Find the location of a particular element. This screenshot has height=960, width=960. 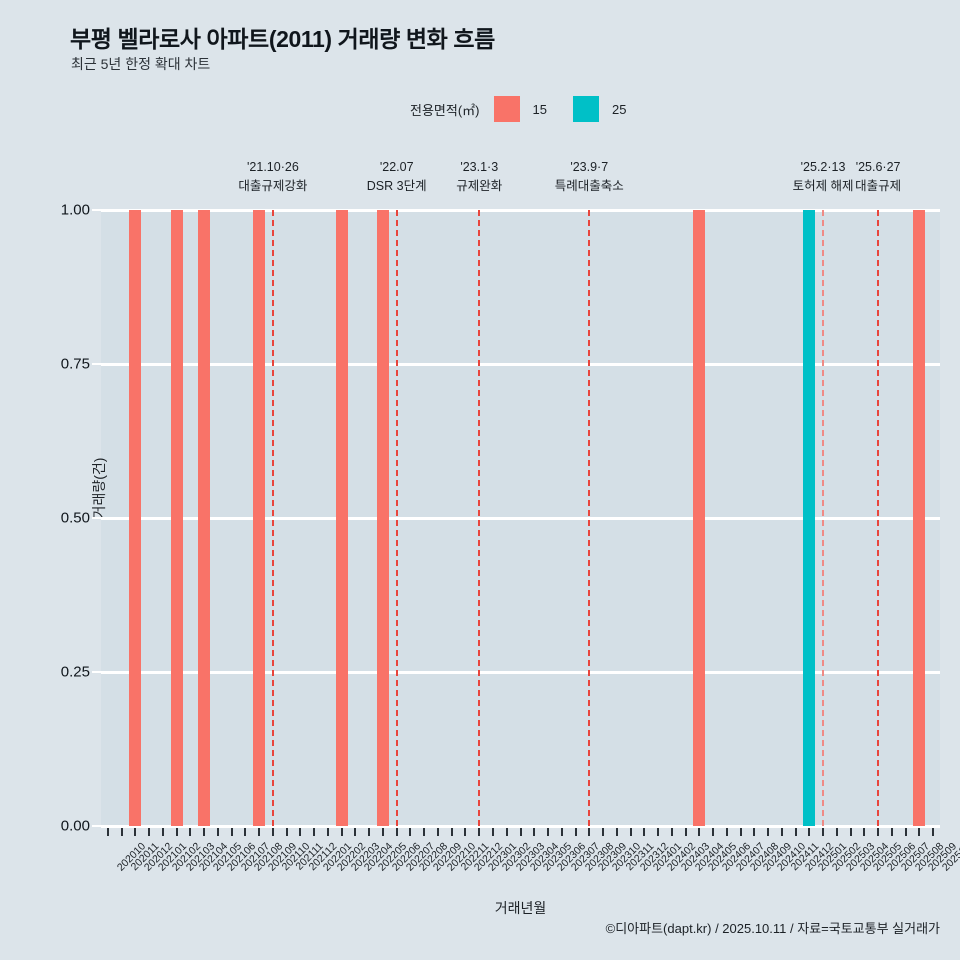

x-axis-label: 거래년월 is located at coordinates (520, 908).